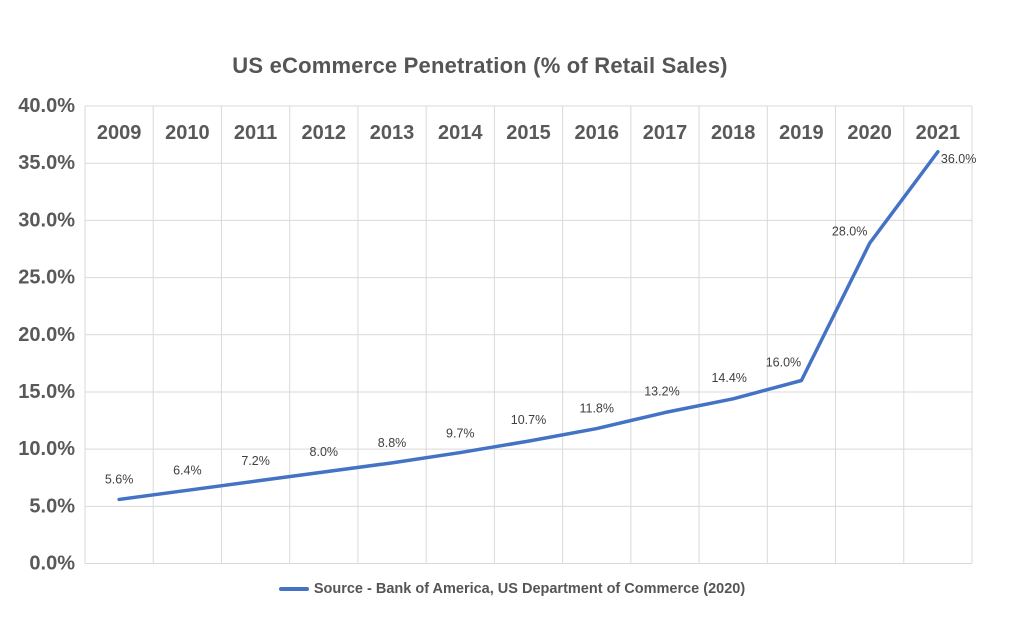 This screenshot has height=617, width=1024. What do you see at coordinates (324, 452) in the screenshot?
I see `data-point-label: 8.0%` at bounding box center [324, 452].